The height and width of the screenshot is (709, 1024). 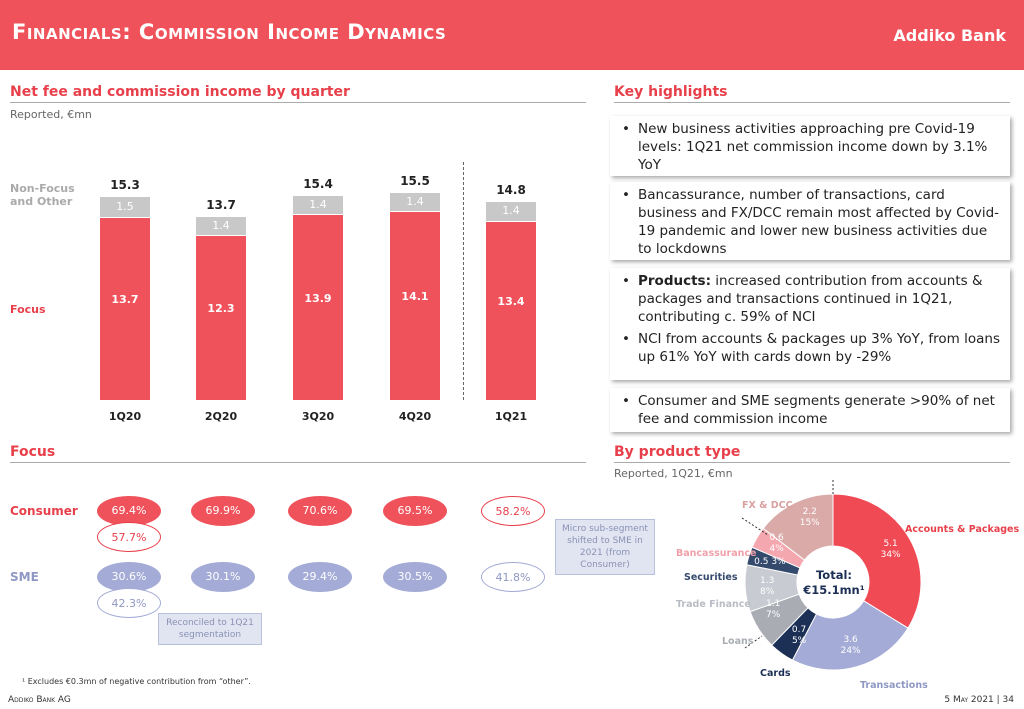 What do you see at coordinates (318, 416) in the screenshot?
I see `x-tick-label: 3Q20` at bounding box center [318, 416].